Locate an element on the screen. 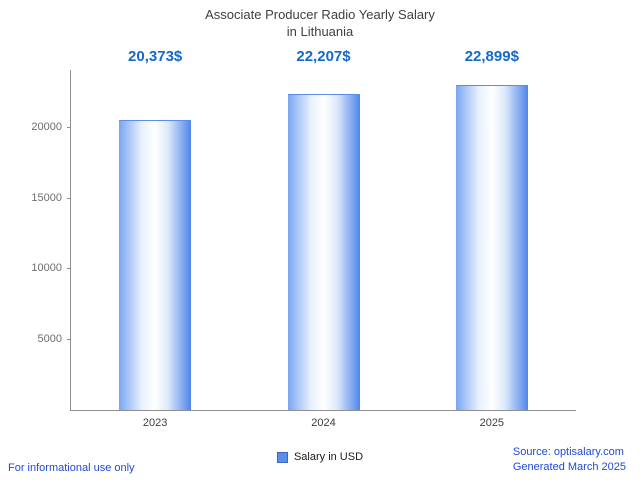 The height and width of the screenshot is (480, 640). generated-text: Generated March 2025 is located at coordinates (569, 467).